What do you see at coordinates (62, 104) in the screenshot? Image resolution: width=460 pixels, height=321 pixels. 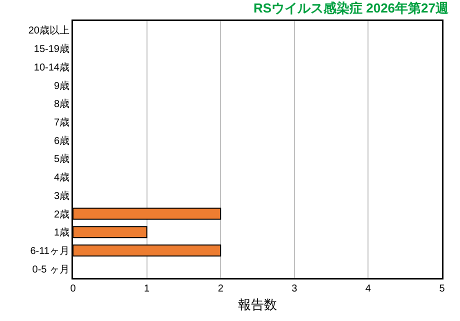 I see `y-tick-label: 8歳` at bounding box center [62, 104].